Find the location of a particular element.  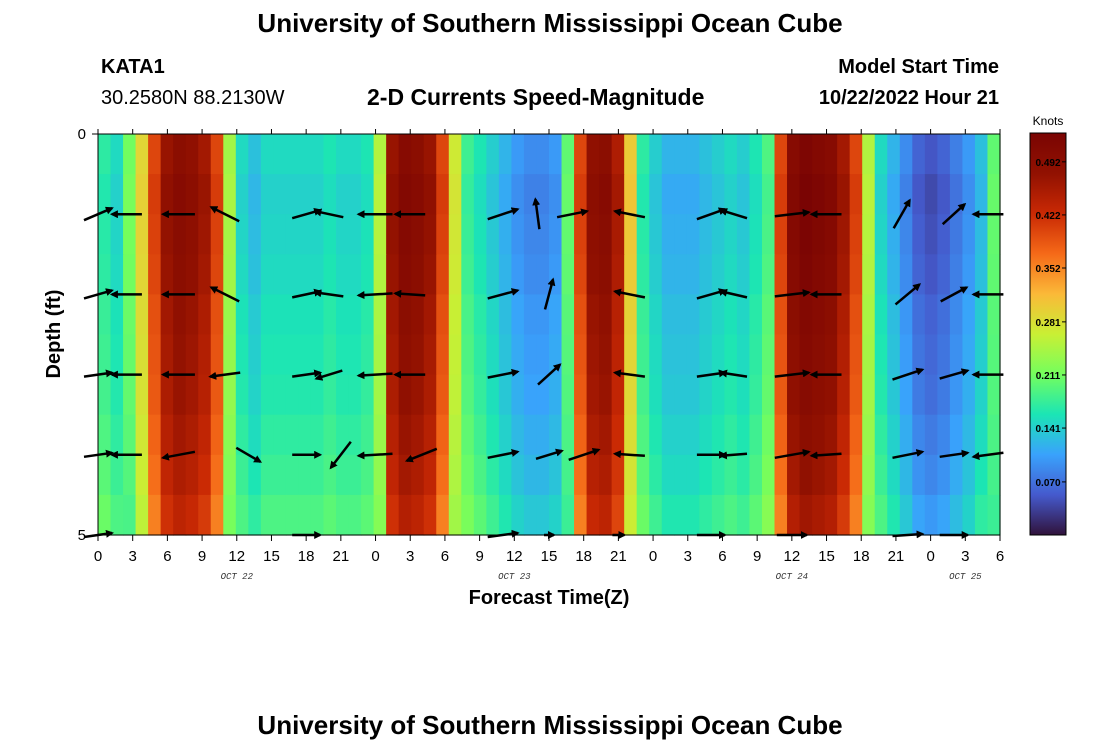

colorbar-tick-label: 0.492 is located at coordinates (1047, 163).